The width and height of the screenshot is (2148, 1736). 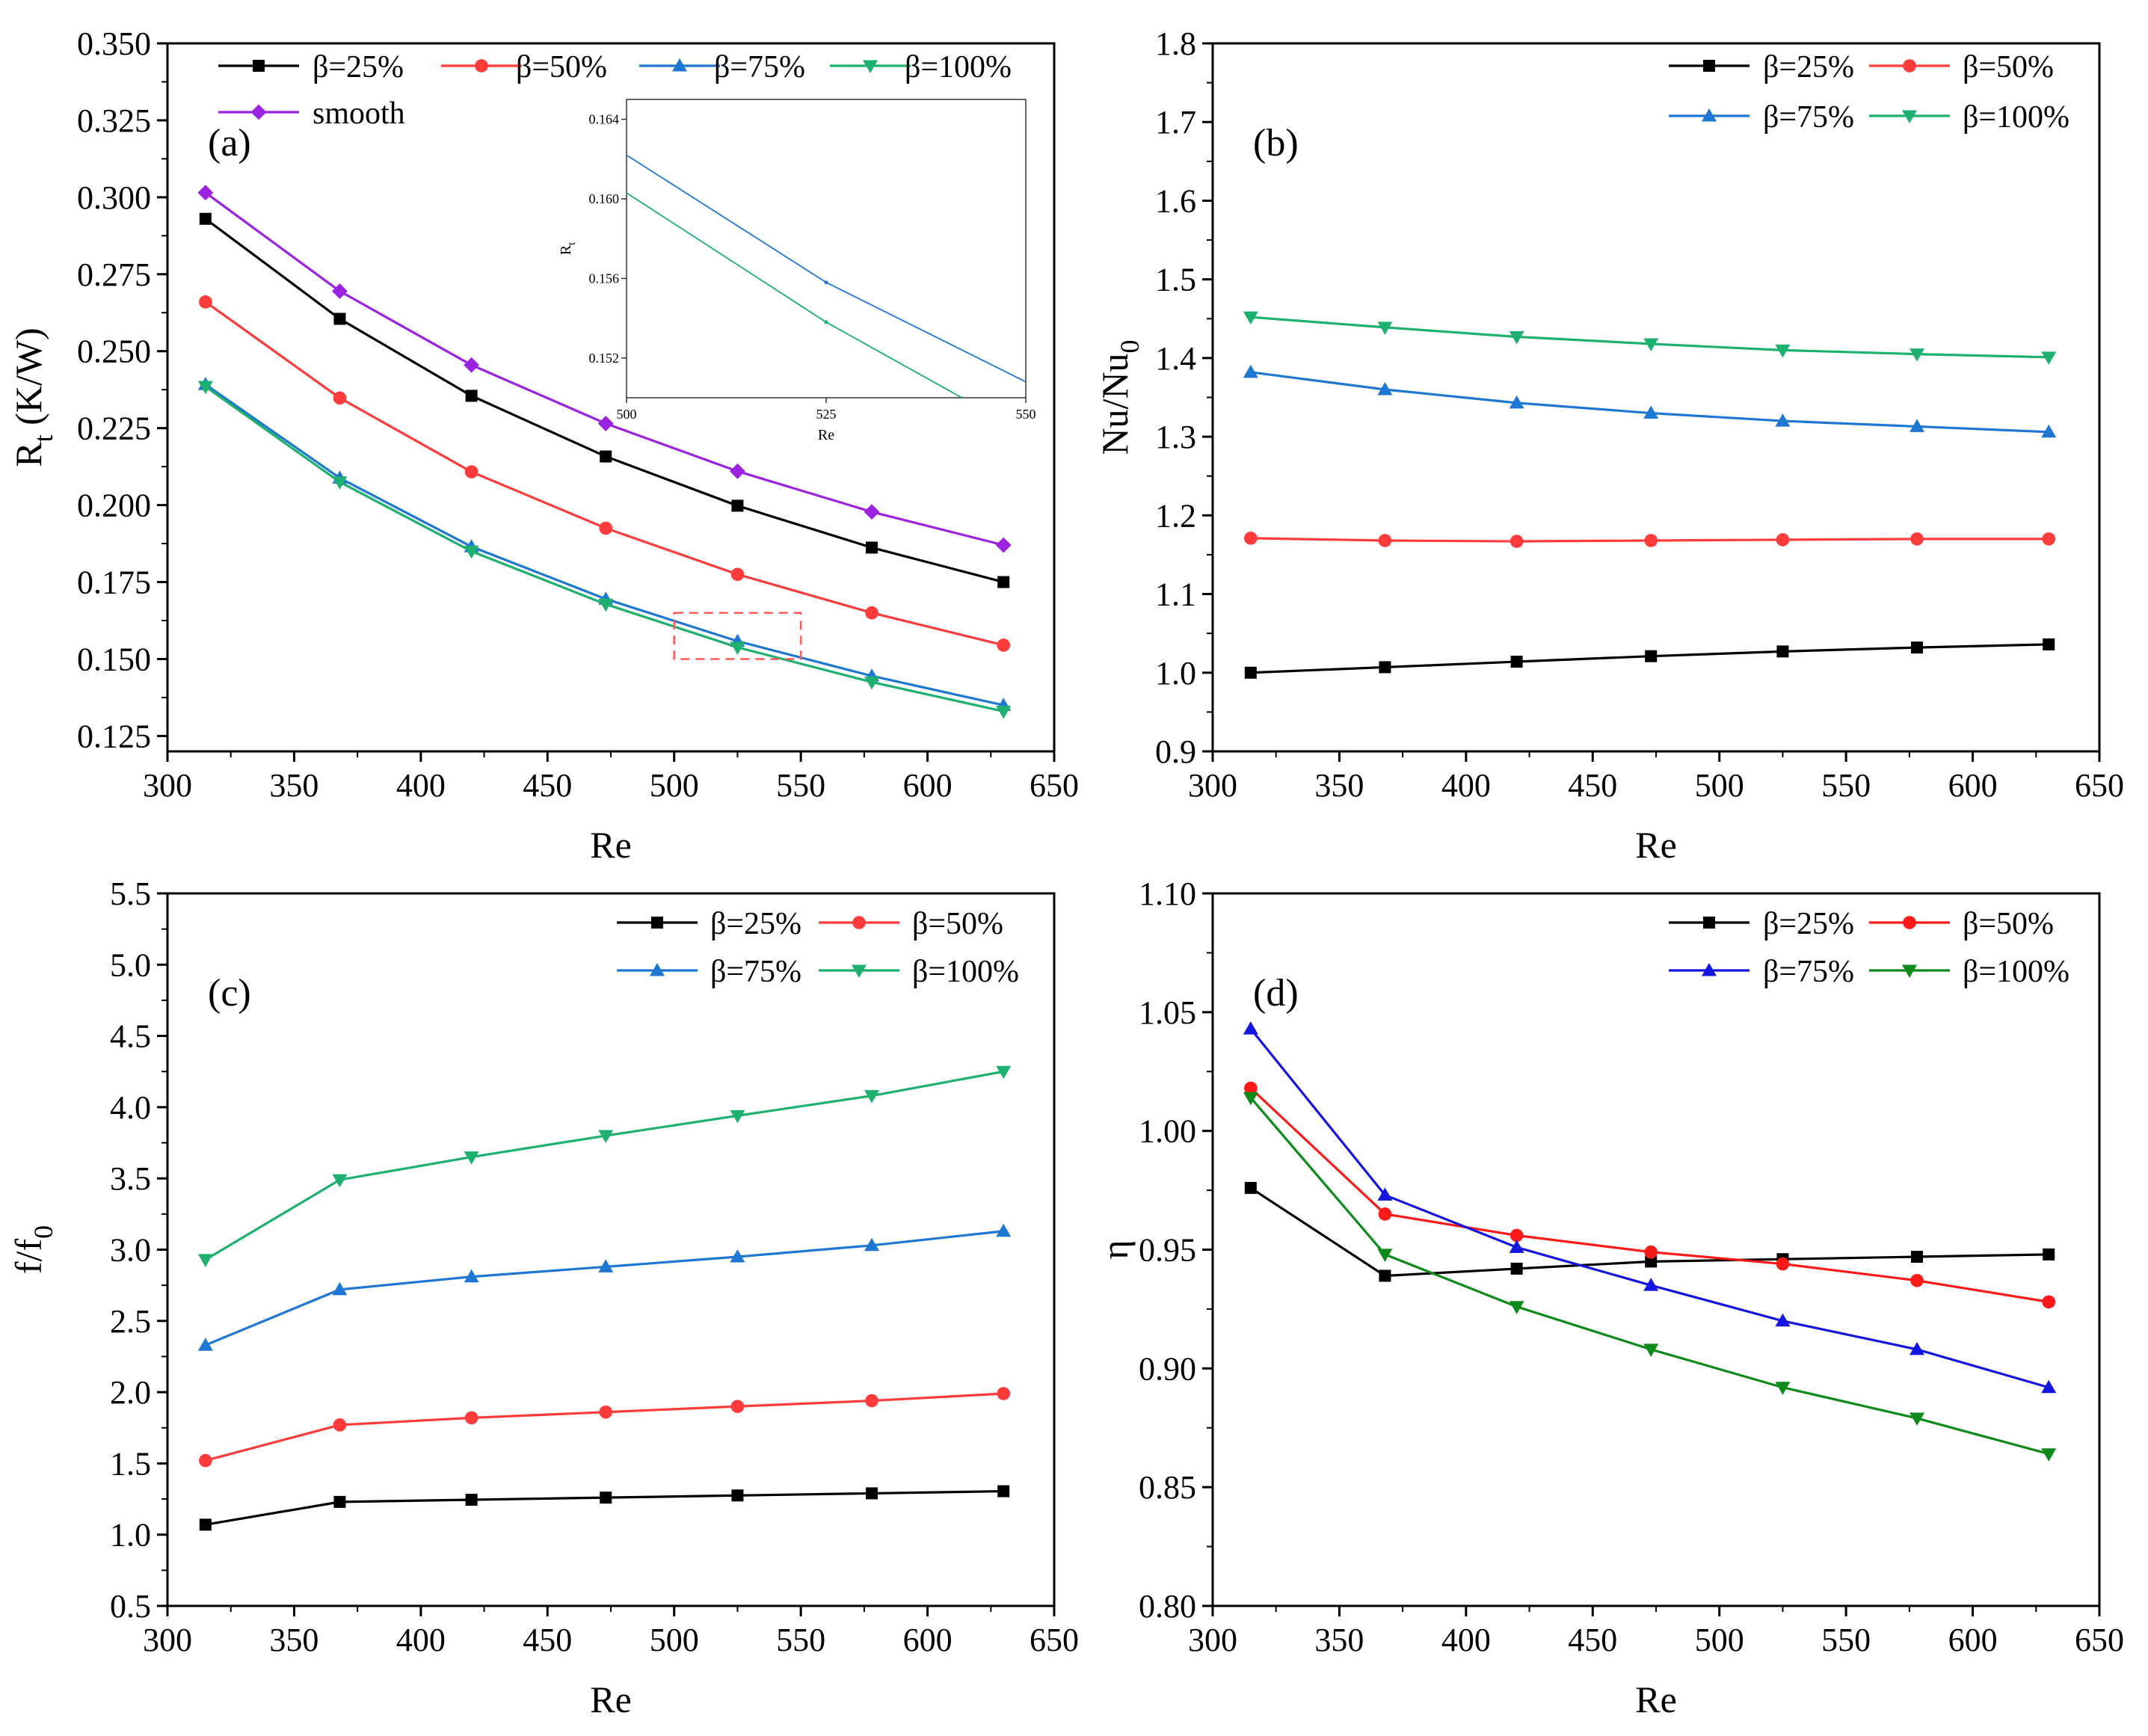 What do you see at coordinates (1808, 67) in the screenshot?
I see `chart-b-legend-label: β=25%` at bounding box center [1808, 67].